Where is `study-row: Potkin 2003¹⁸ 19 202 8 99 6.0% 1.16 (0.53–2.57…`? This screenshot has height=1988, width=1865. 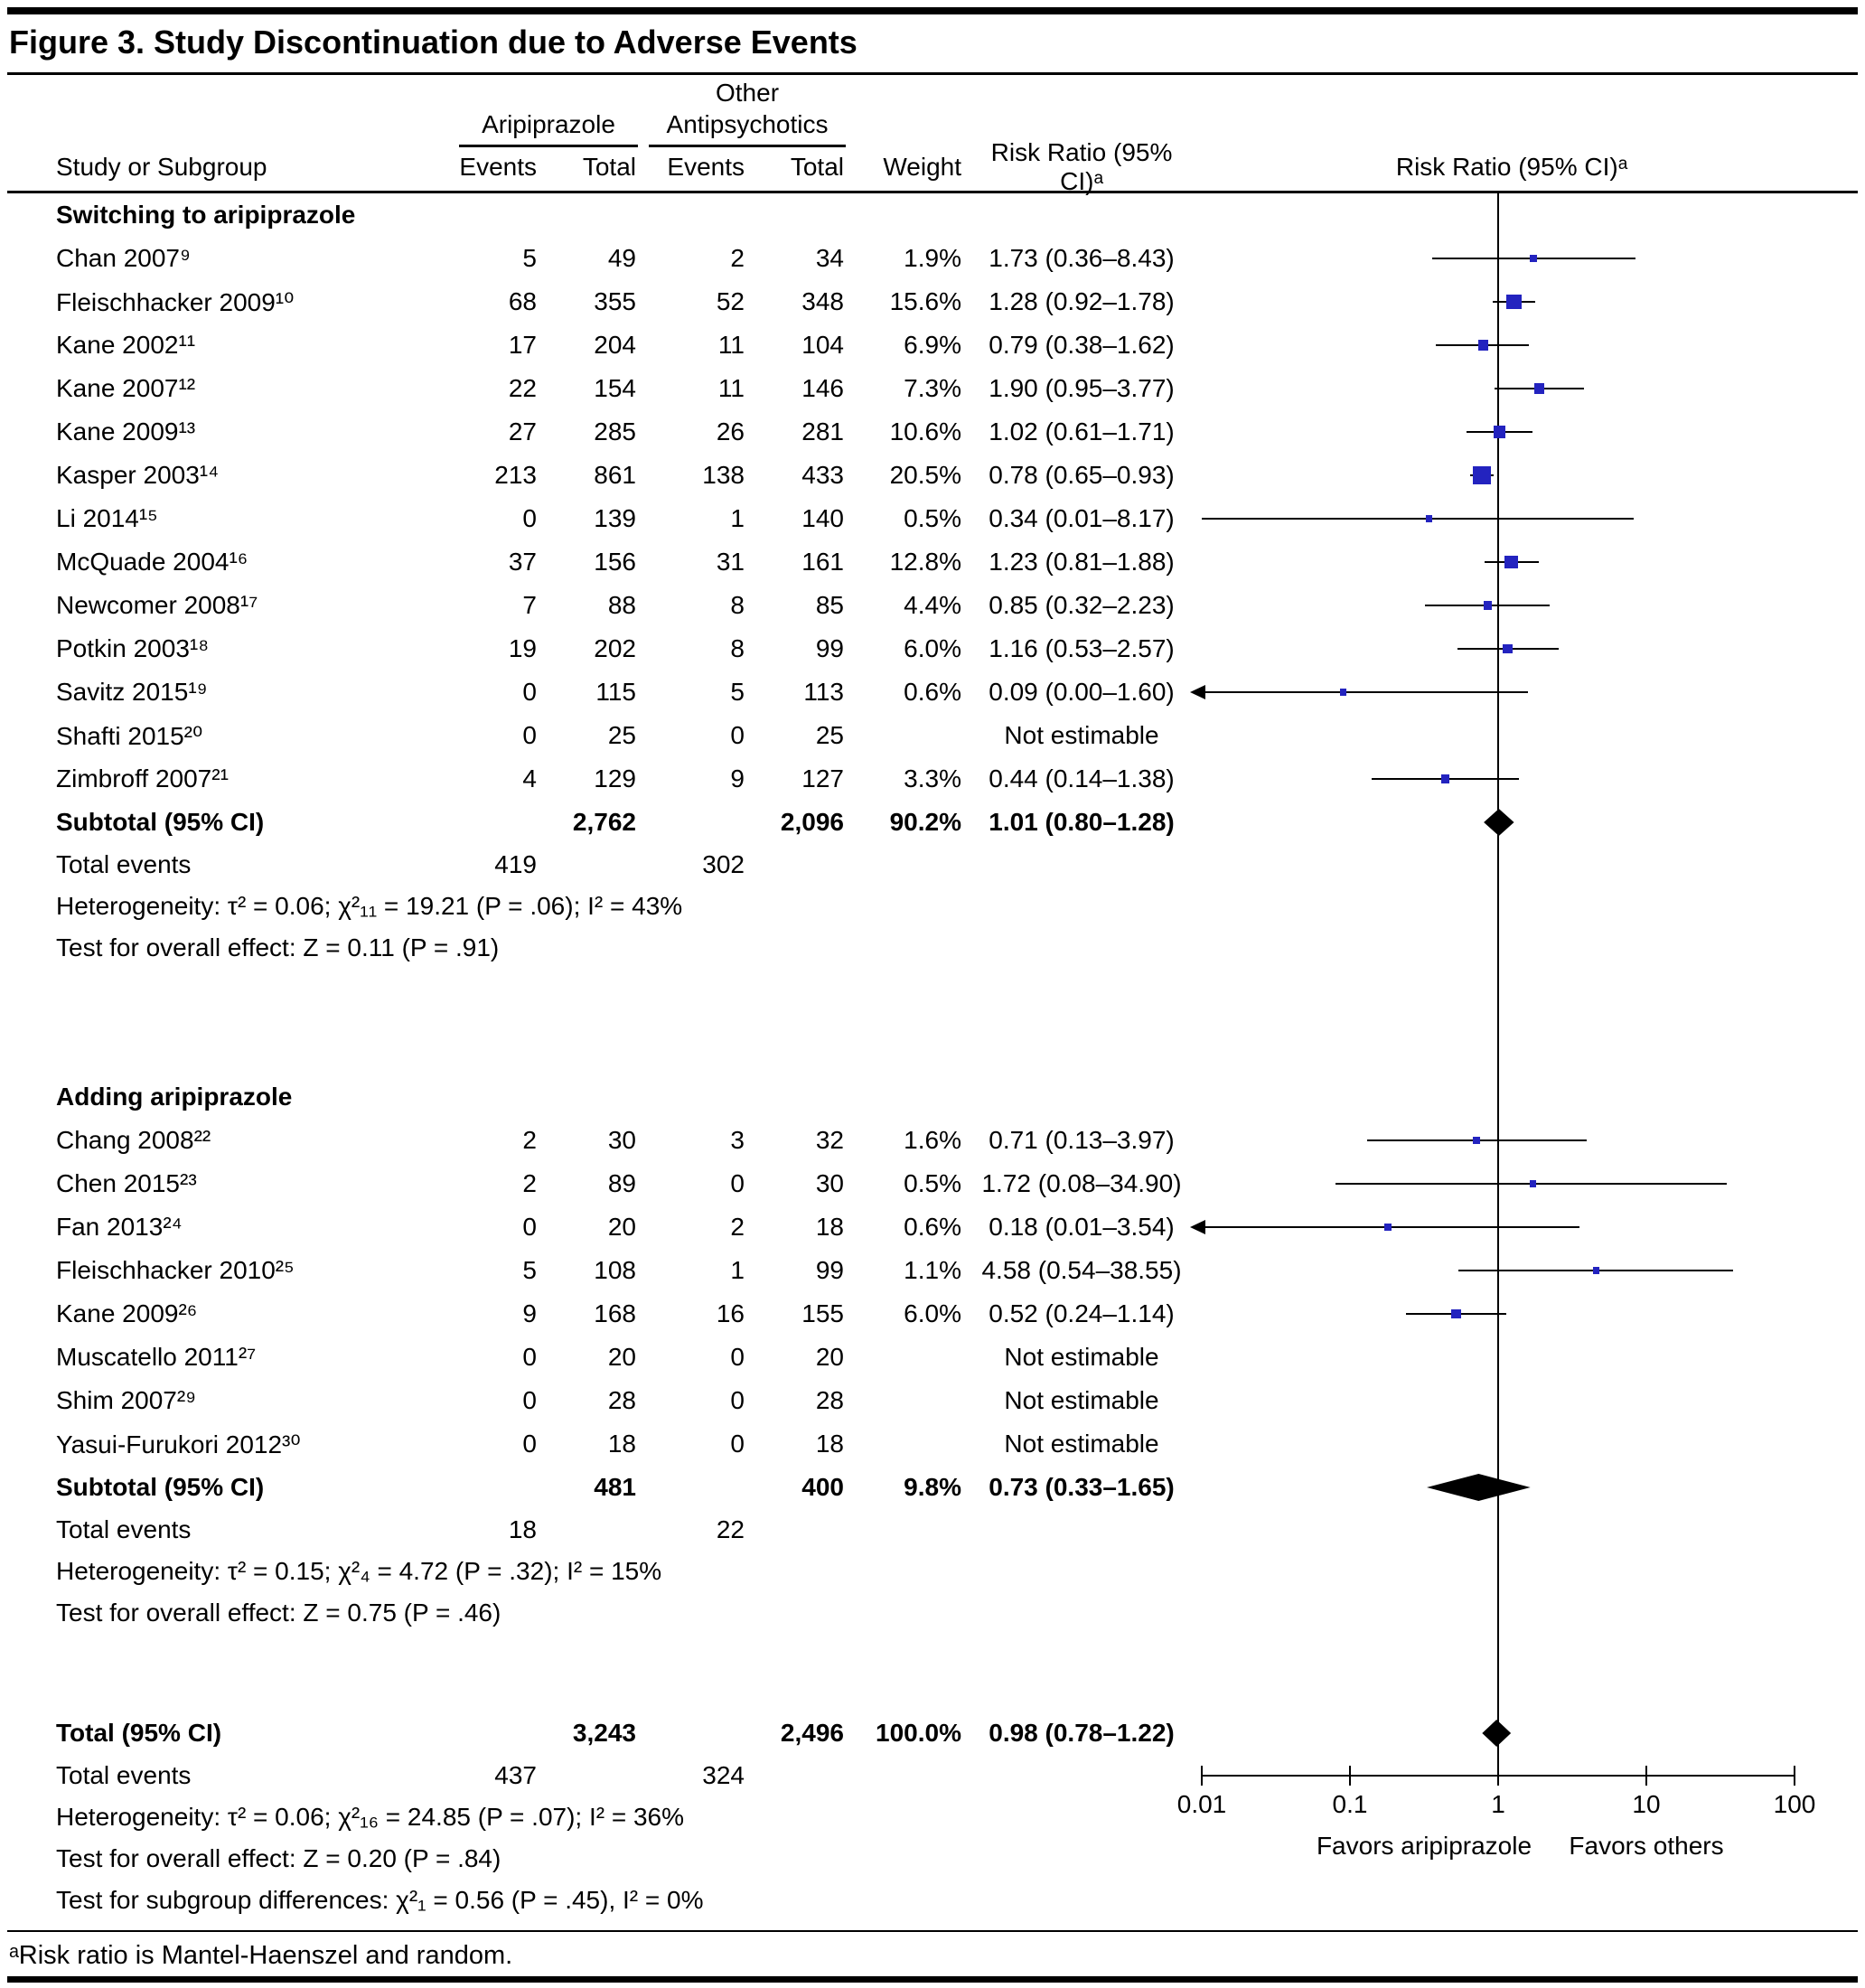 study-row: Potkin 2003¹⁸ 19 202 8 99 6.0% 1.16 (0.53–2.57… is located at coordinates (932, 648).